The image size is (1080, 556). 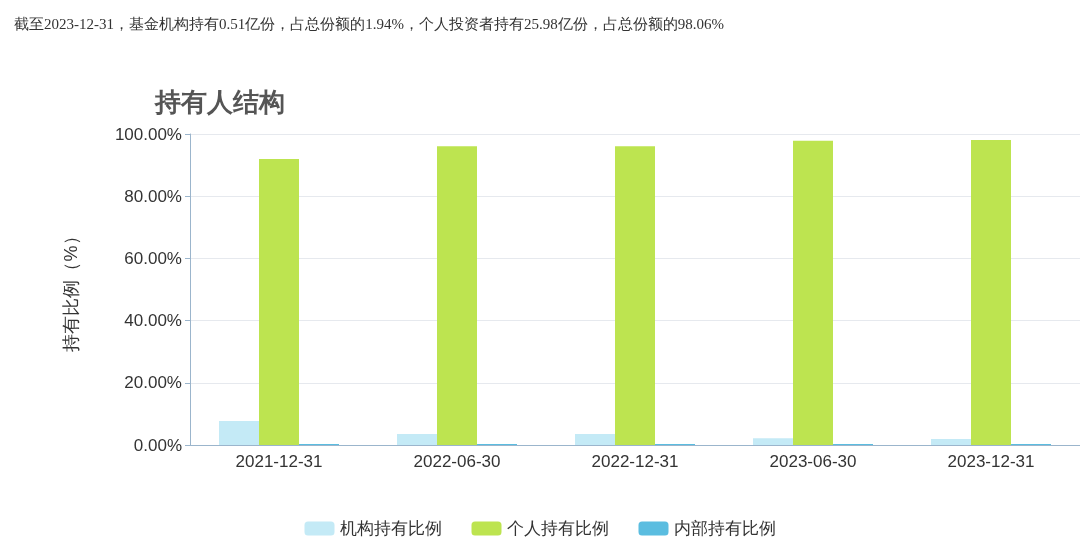 I want to click on legend-label: 内部持有比例, so click(x=724, y=528).